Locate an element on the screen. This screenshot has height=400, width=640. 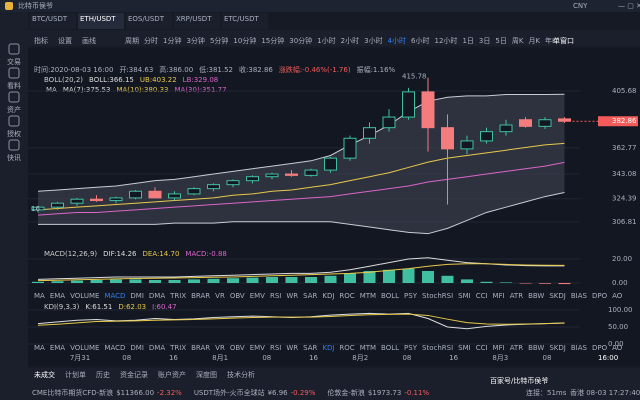
status-item: -0.11% is located at coordinates (416, 393).